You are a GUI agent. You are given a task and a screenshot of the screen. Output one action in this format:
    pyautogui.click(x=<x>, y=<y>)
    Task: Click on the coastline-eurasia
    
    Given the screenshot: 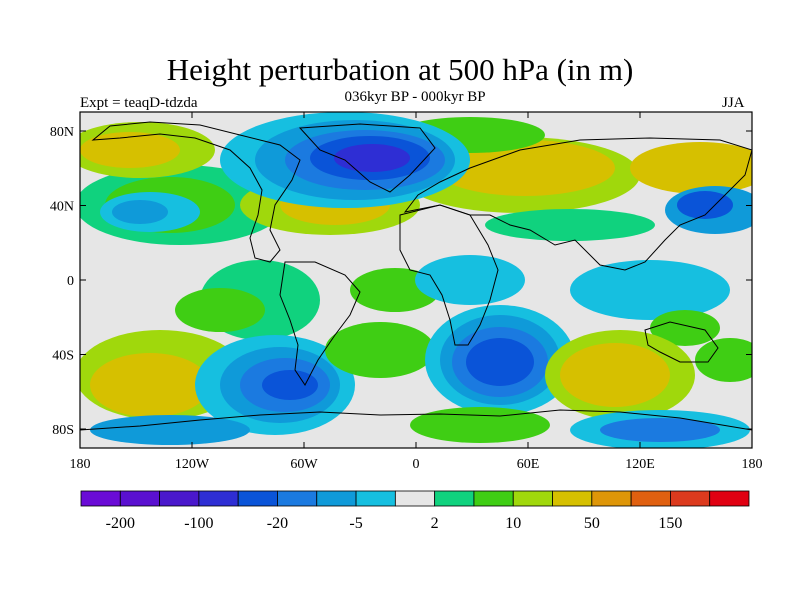 What is the action you would take?
    pyautogui.click(x=577, y=204)
    